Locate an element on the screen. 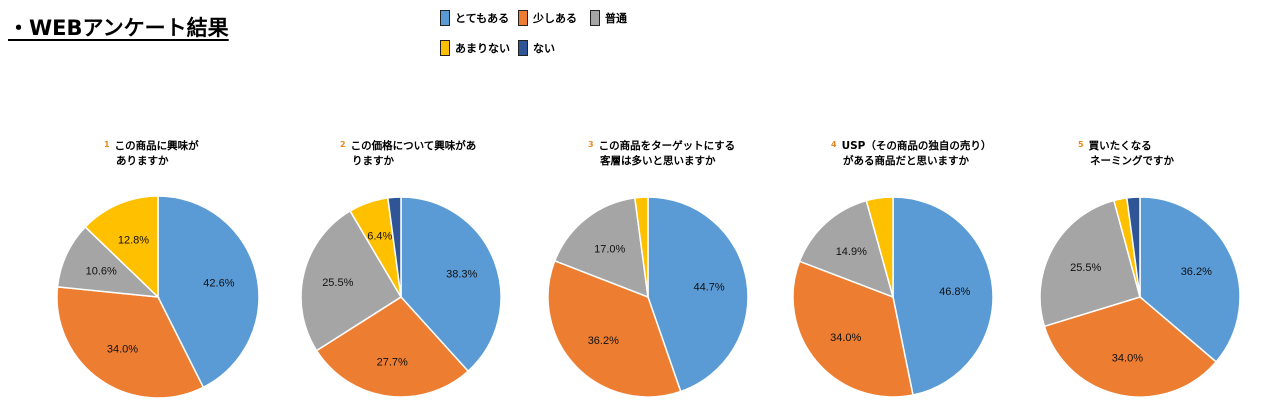  chart-5-slice-normal is located at coordinates (1090, 263).